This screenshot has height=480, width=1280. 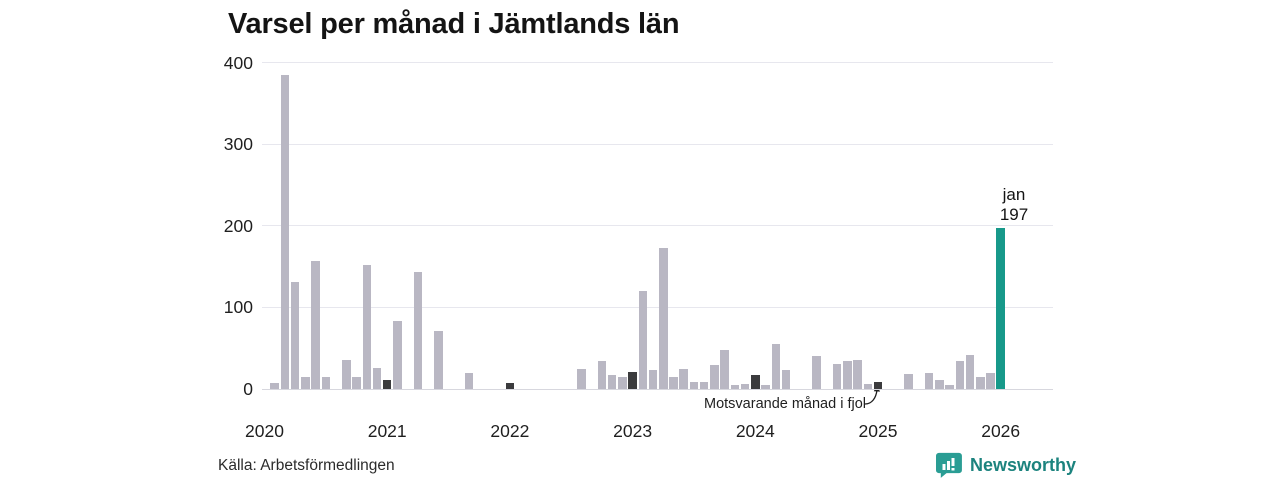 What do you see at coordinates (1014, 194) in the screenshot?
I see `highlight-month-label: jan` at bounding box center [1014, 194].